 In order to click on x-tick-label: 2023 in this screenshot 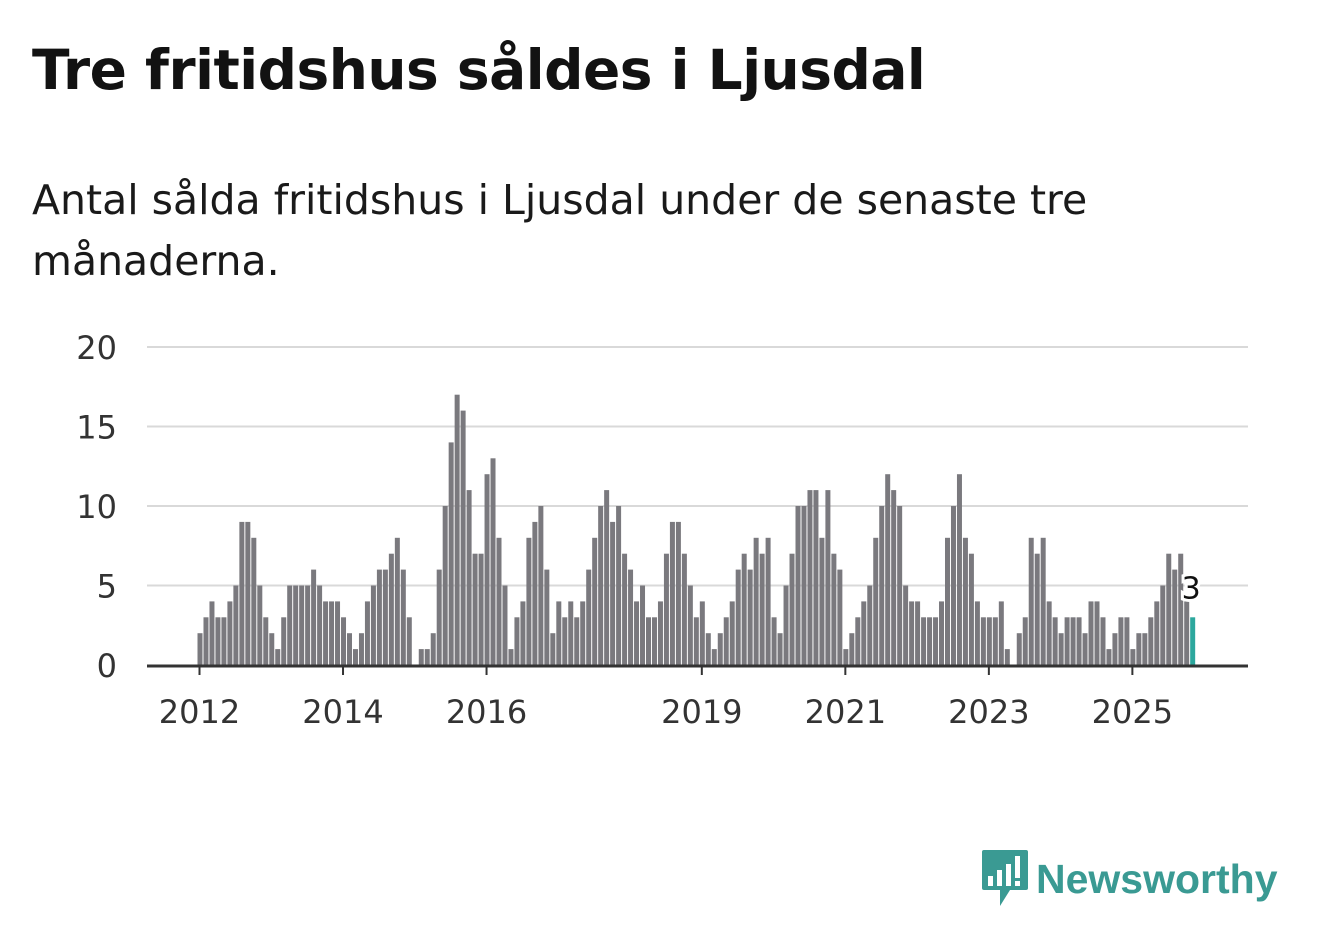, I will do `click(988, 712)`.